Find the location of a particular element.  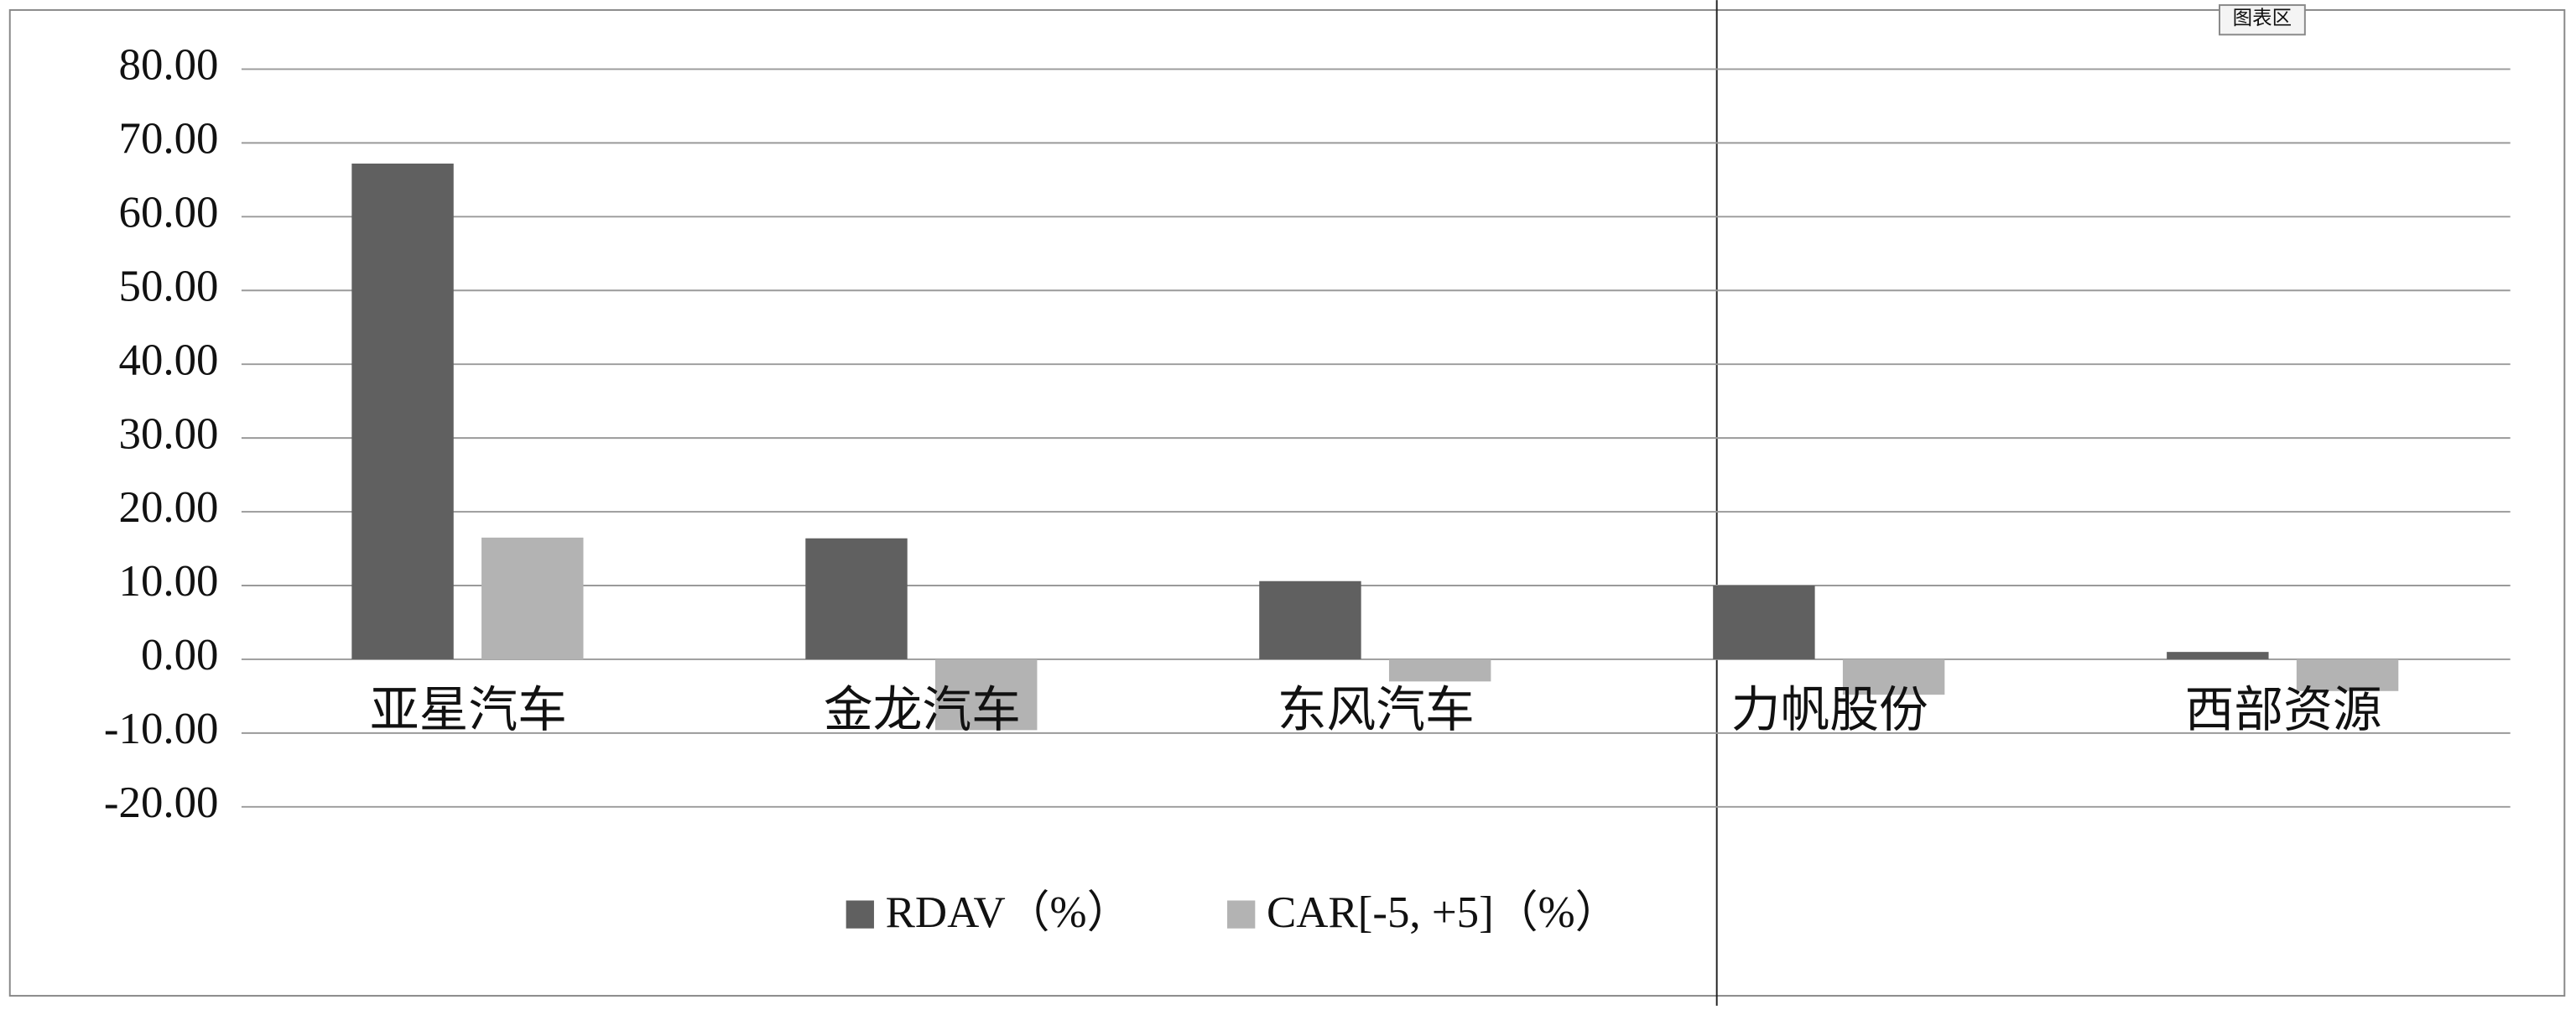

x-tick-label: 力帆股份 is located at coordinates (1829, 710).